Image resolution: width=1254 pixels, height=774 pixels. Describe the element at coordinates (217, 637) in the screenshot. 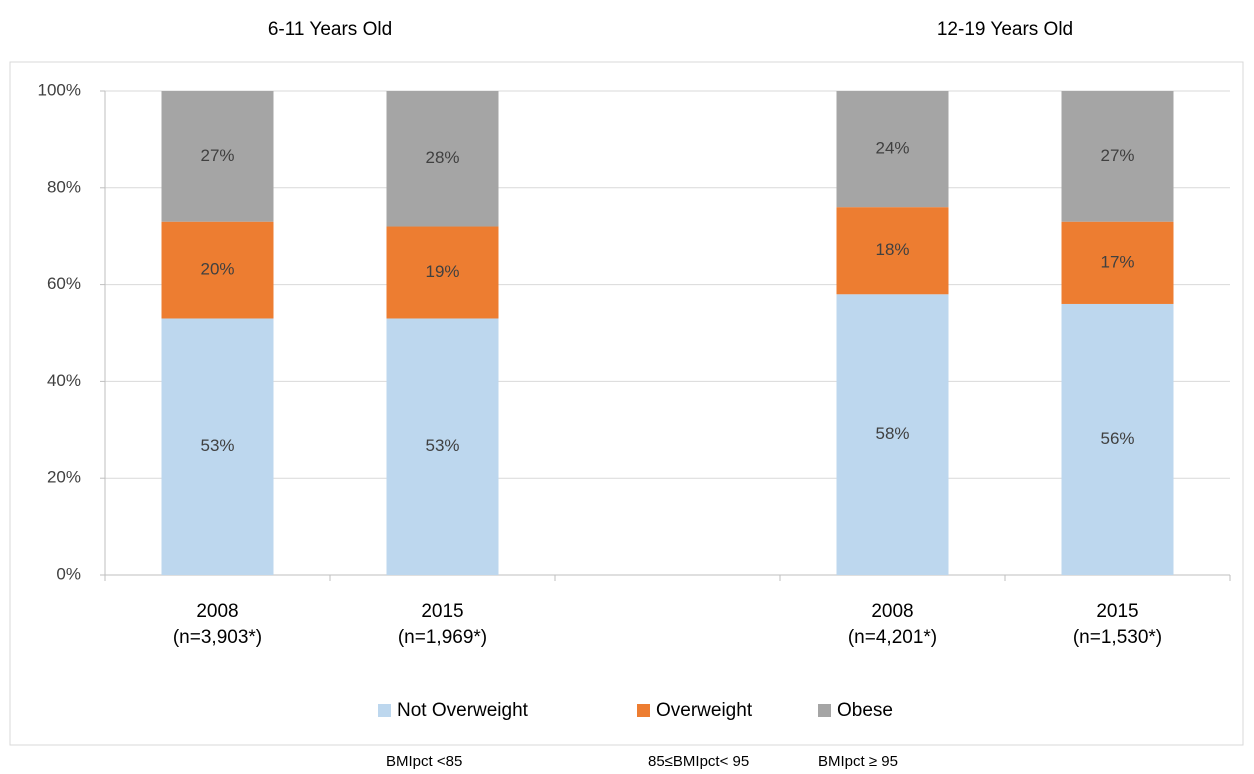

I see `x-tick-label: (n=3,903*)` at that location.